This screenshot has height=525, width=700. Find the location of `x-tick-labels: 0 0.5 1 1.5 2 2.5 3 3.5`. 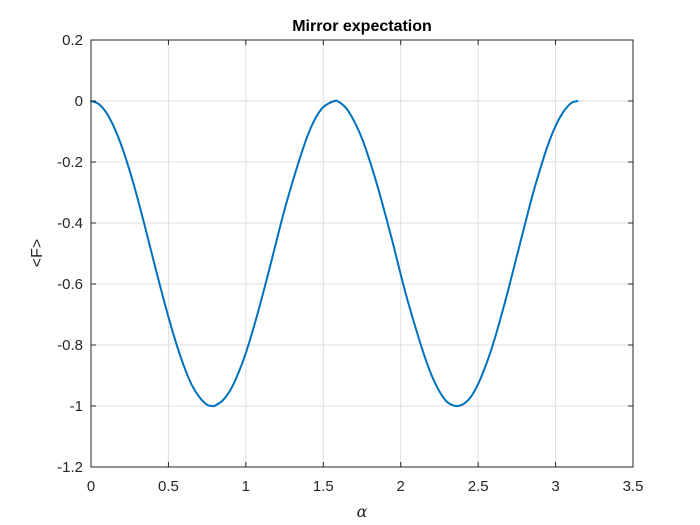

x-tick-labels: 0 0.5 1 1.5 2 2.5 3 3.5 is located at coordinates (365, 486).